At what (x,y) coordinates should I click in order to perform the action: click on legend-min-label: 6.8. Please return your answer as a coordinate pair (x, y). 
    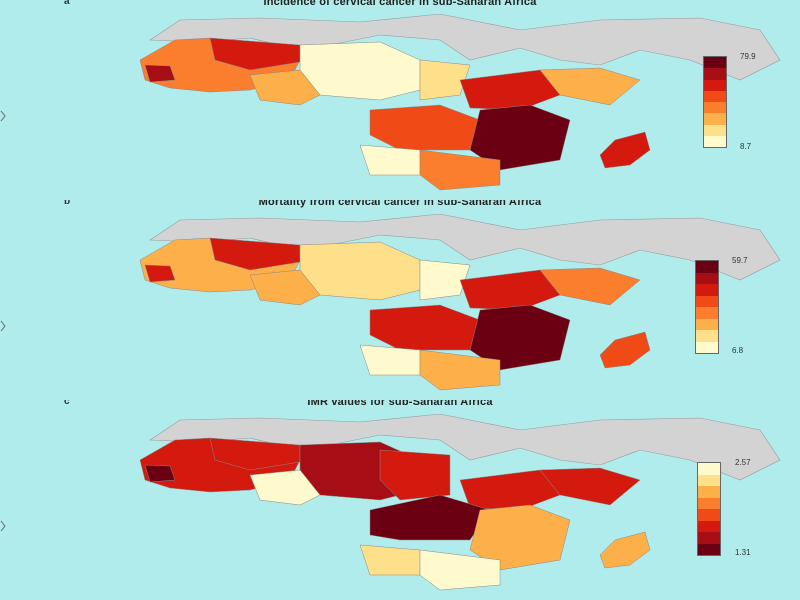
    Looking at the image, I should click on (738, 350).